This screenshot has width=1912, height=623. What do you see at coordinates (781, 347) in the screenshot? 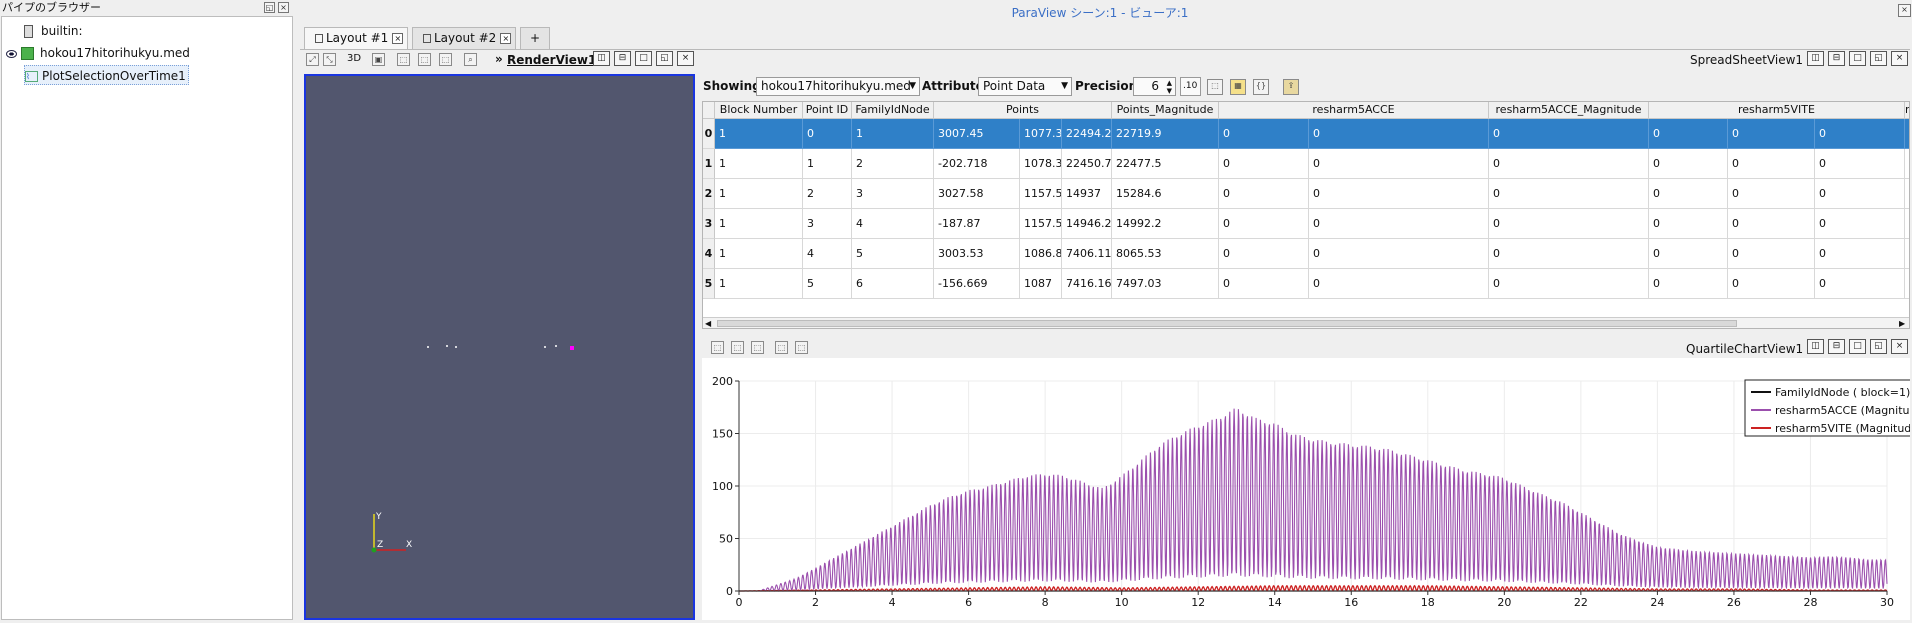
I see `toggle-selection-icon: ⬚` at bounding box center [781, 347].